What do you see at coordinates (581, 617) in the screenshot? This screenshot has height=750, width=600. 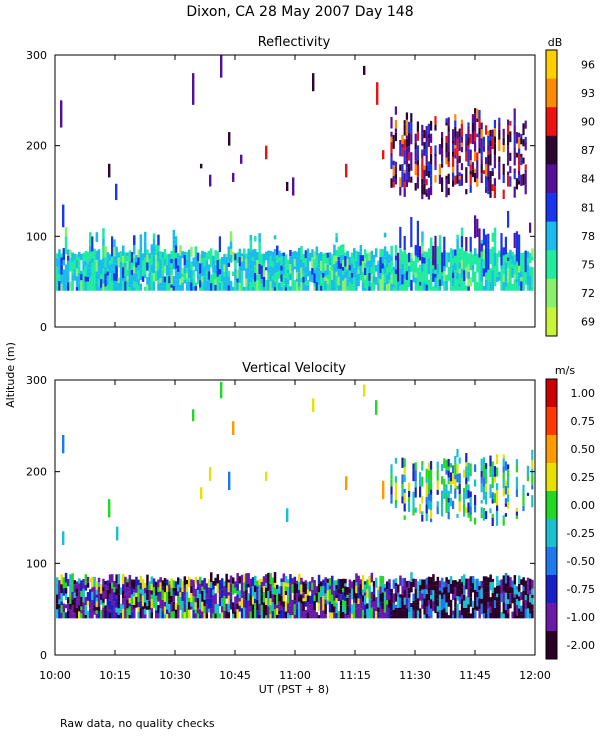 I see `colorbar-label: -1.00` at bounding box center [581, 617].